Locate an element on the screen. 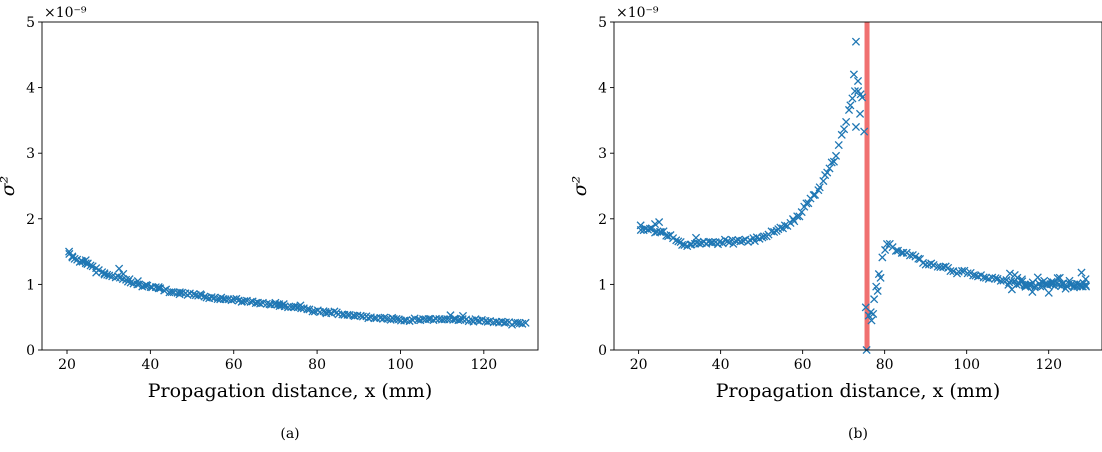 This screenshot has width=1102, height=452. y-tick-label: 4 is located at coordinates (30, 89).